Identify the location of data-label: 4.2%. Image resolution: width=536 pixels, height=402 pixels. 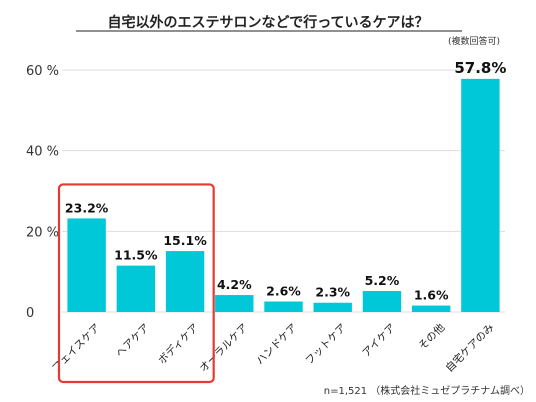
(234, 284).